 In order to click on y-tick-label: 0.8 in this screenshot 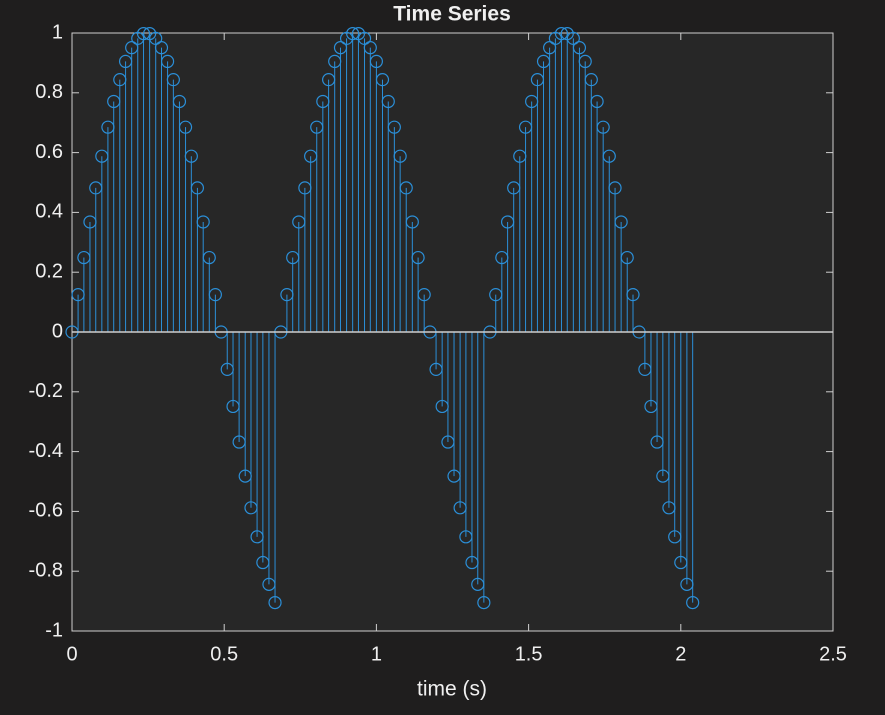, I will do `click(49, 92)`.